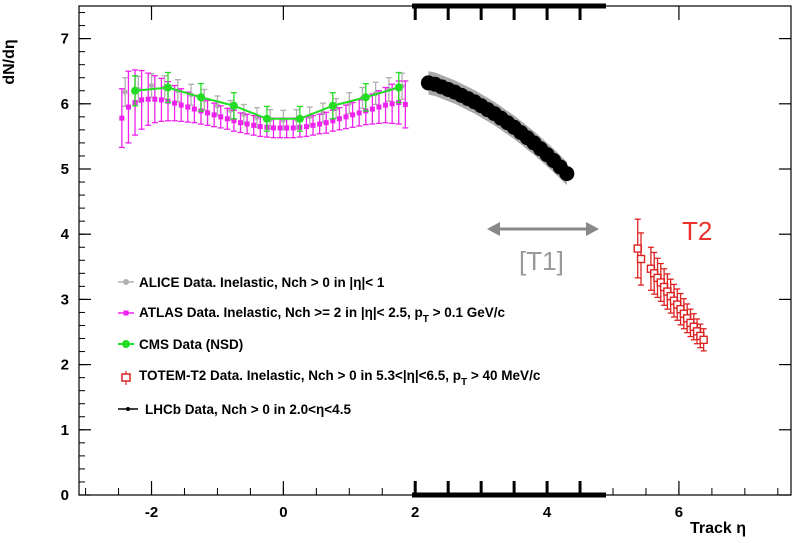 Image resolution: width=797 pixels, height=543 pixels. Describe the element at coordinates (65, 169) in the screenshot. I see `y-tick-label: 5` at that location.